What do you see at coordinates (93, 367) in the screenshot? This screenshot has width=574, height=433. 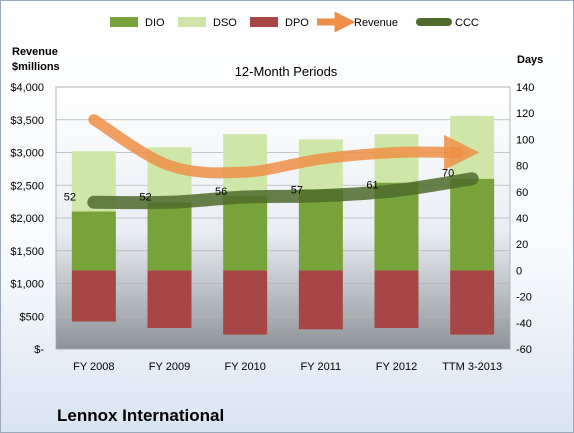 I see `category-label: FY 2008` at bounding box center [93, 367].